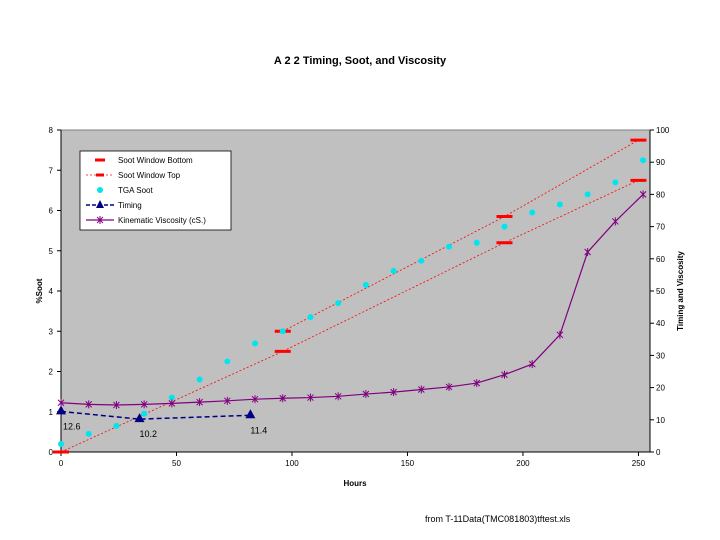 The height and width of the screenshot is (540, 720). Describe the element at coordinates (130, 205) in the screenshot. I see `legend-label: Timing` at that location.